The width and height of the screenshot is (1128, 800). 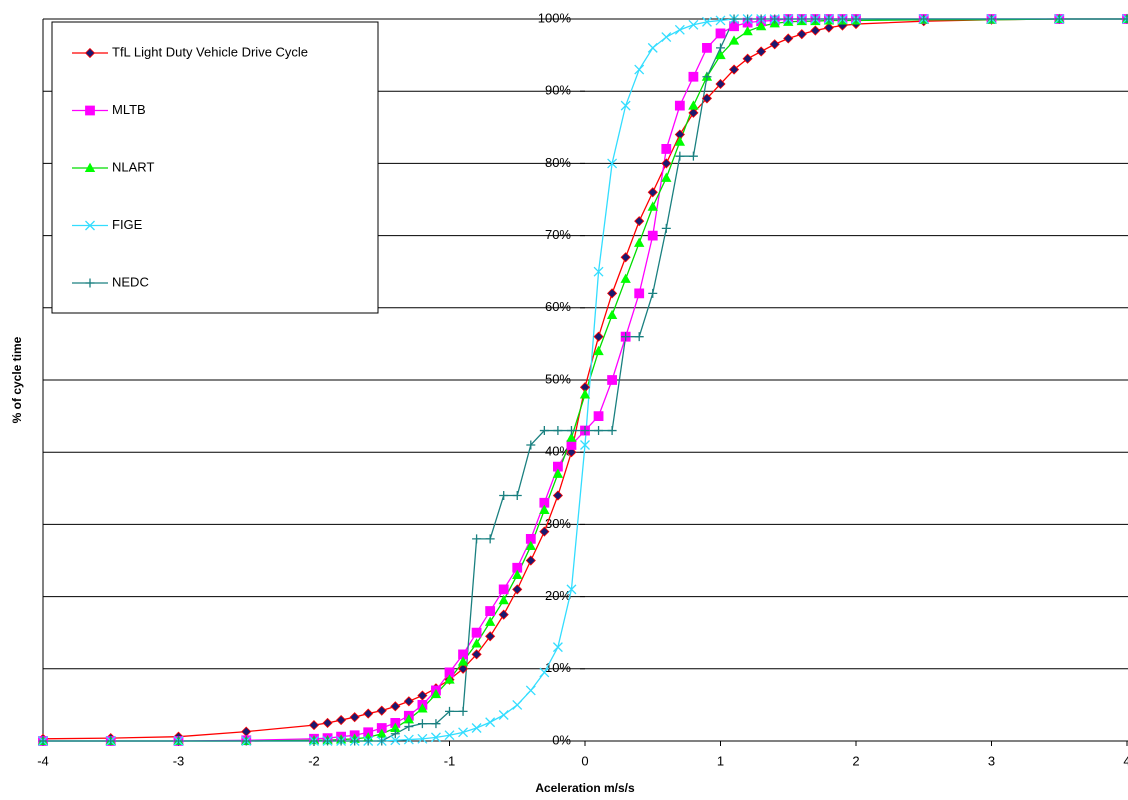 What do you see at coordinates (720, 760) in the screenshot?
I see `x-tick-label: 1` at bounding box center [720, 760].